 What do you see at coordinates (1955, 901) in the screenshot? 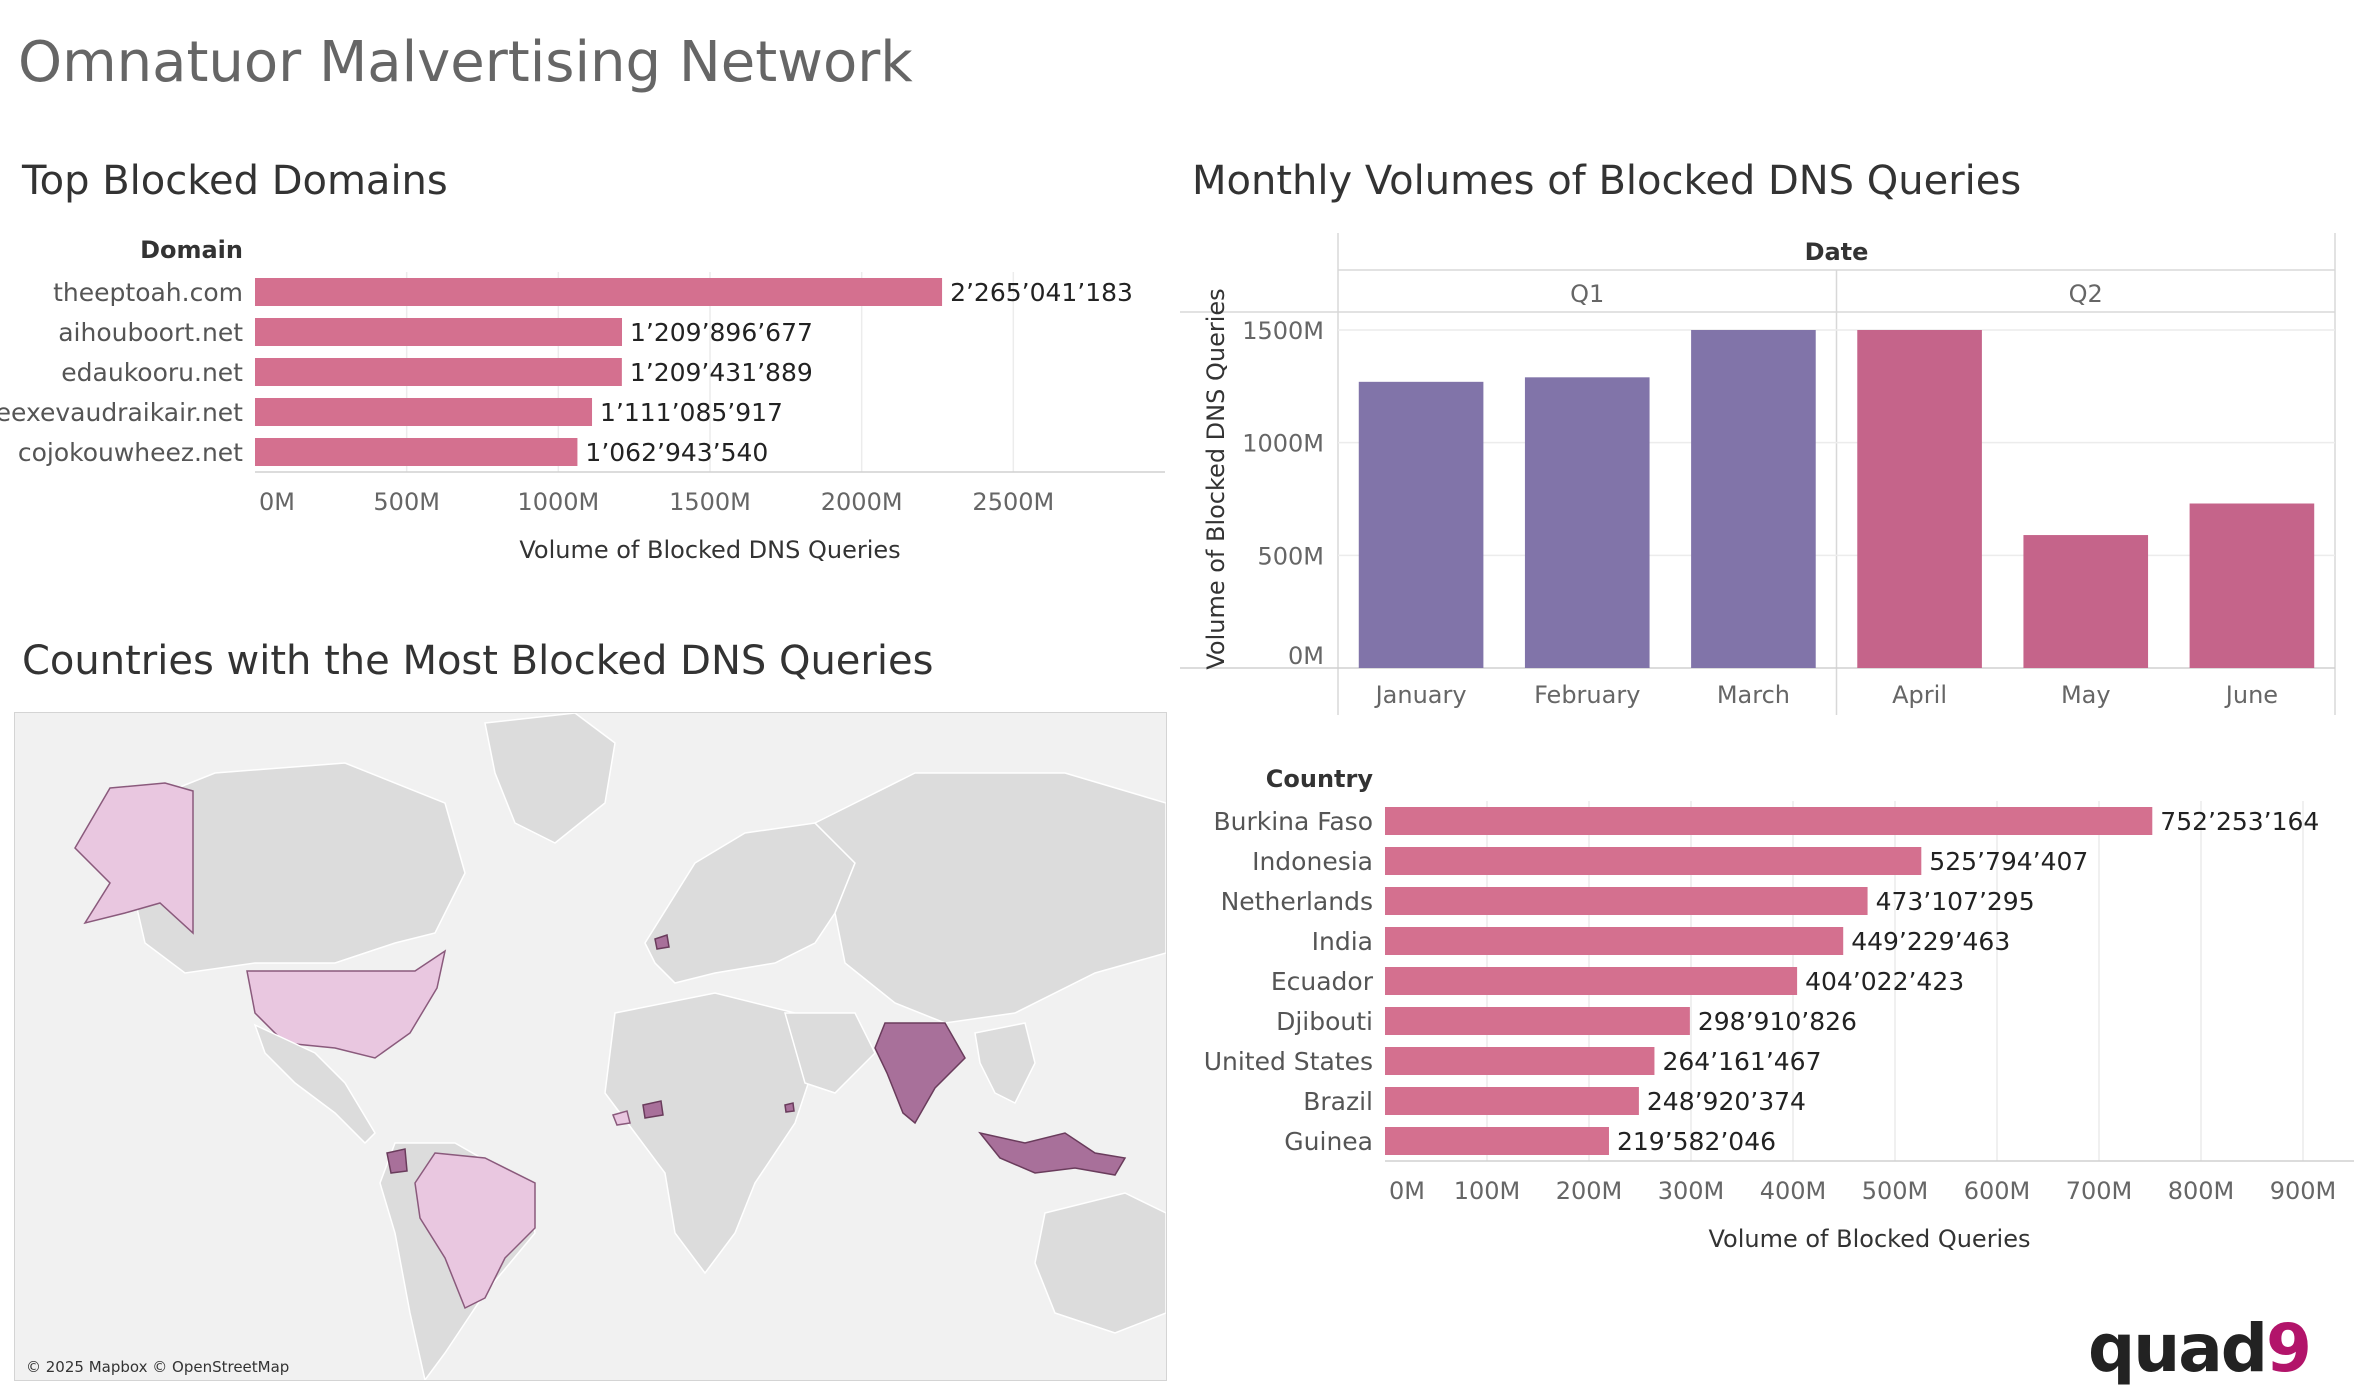
I see `data-label: 473’107’295` at bounding box center [1955, 901].